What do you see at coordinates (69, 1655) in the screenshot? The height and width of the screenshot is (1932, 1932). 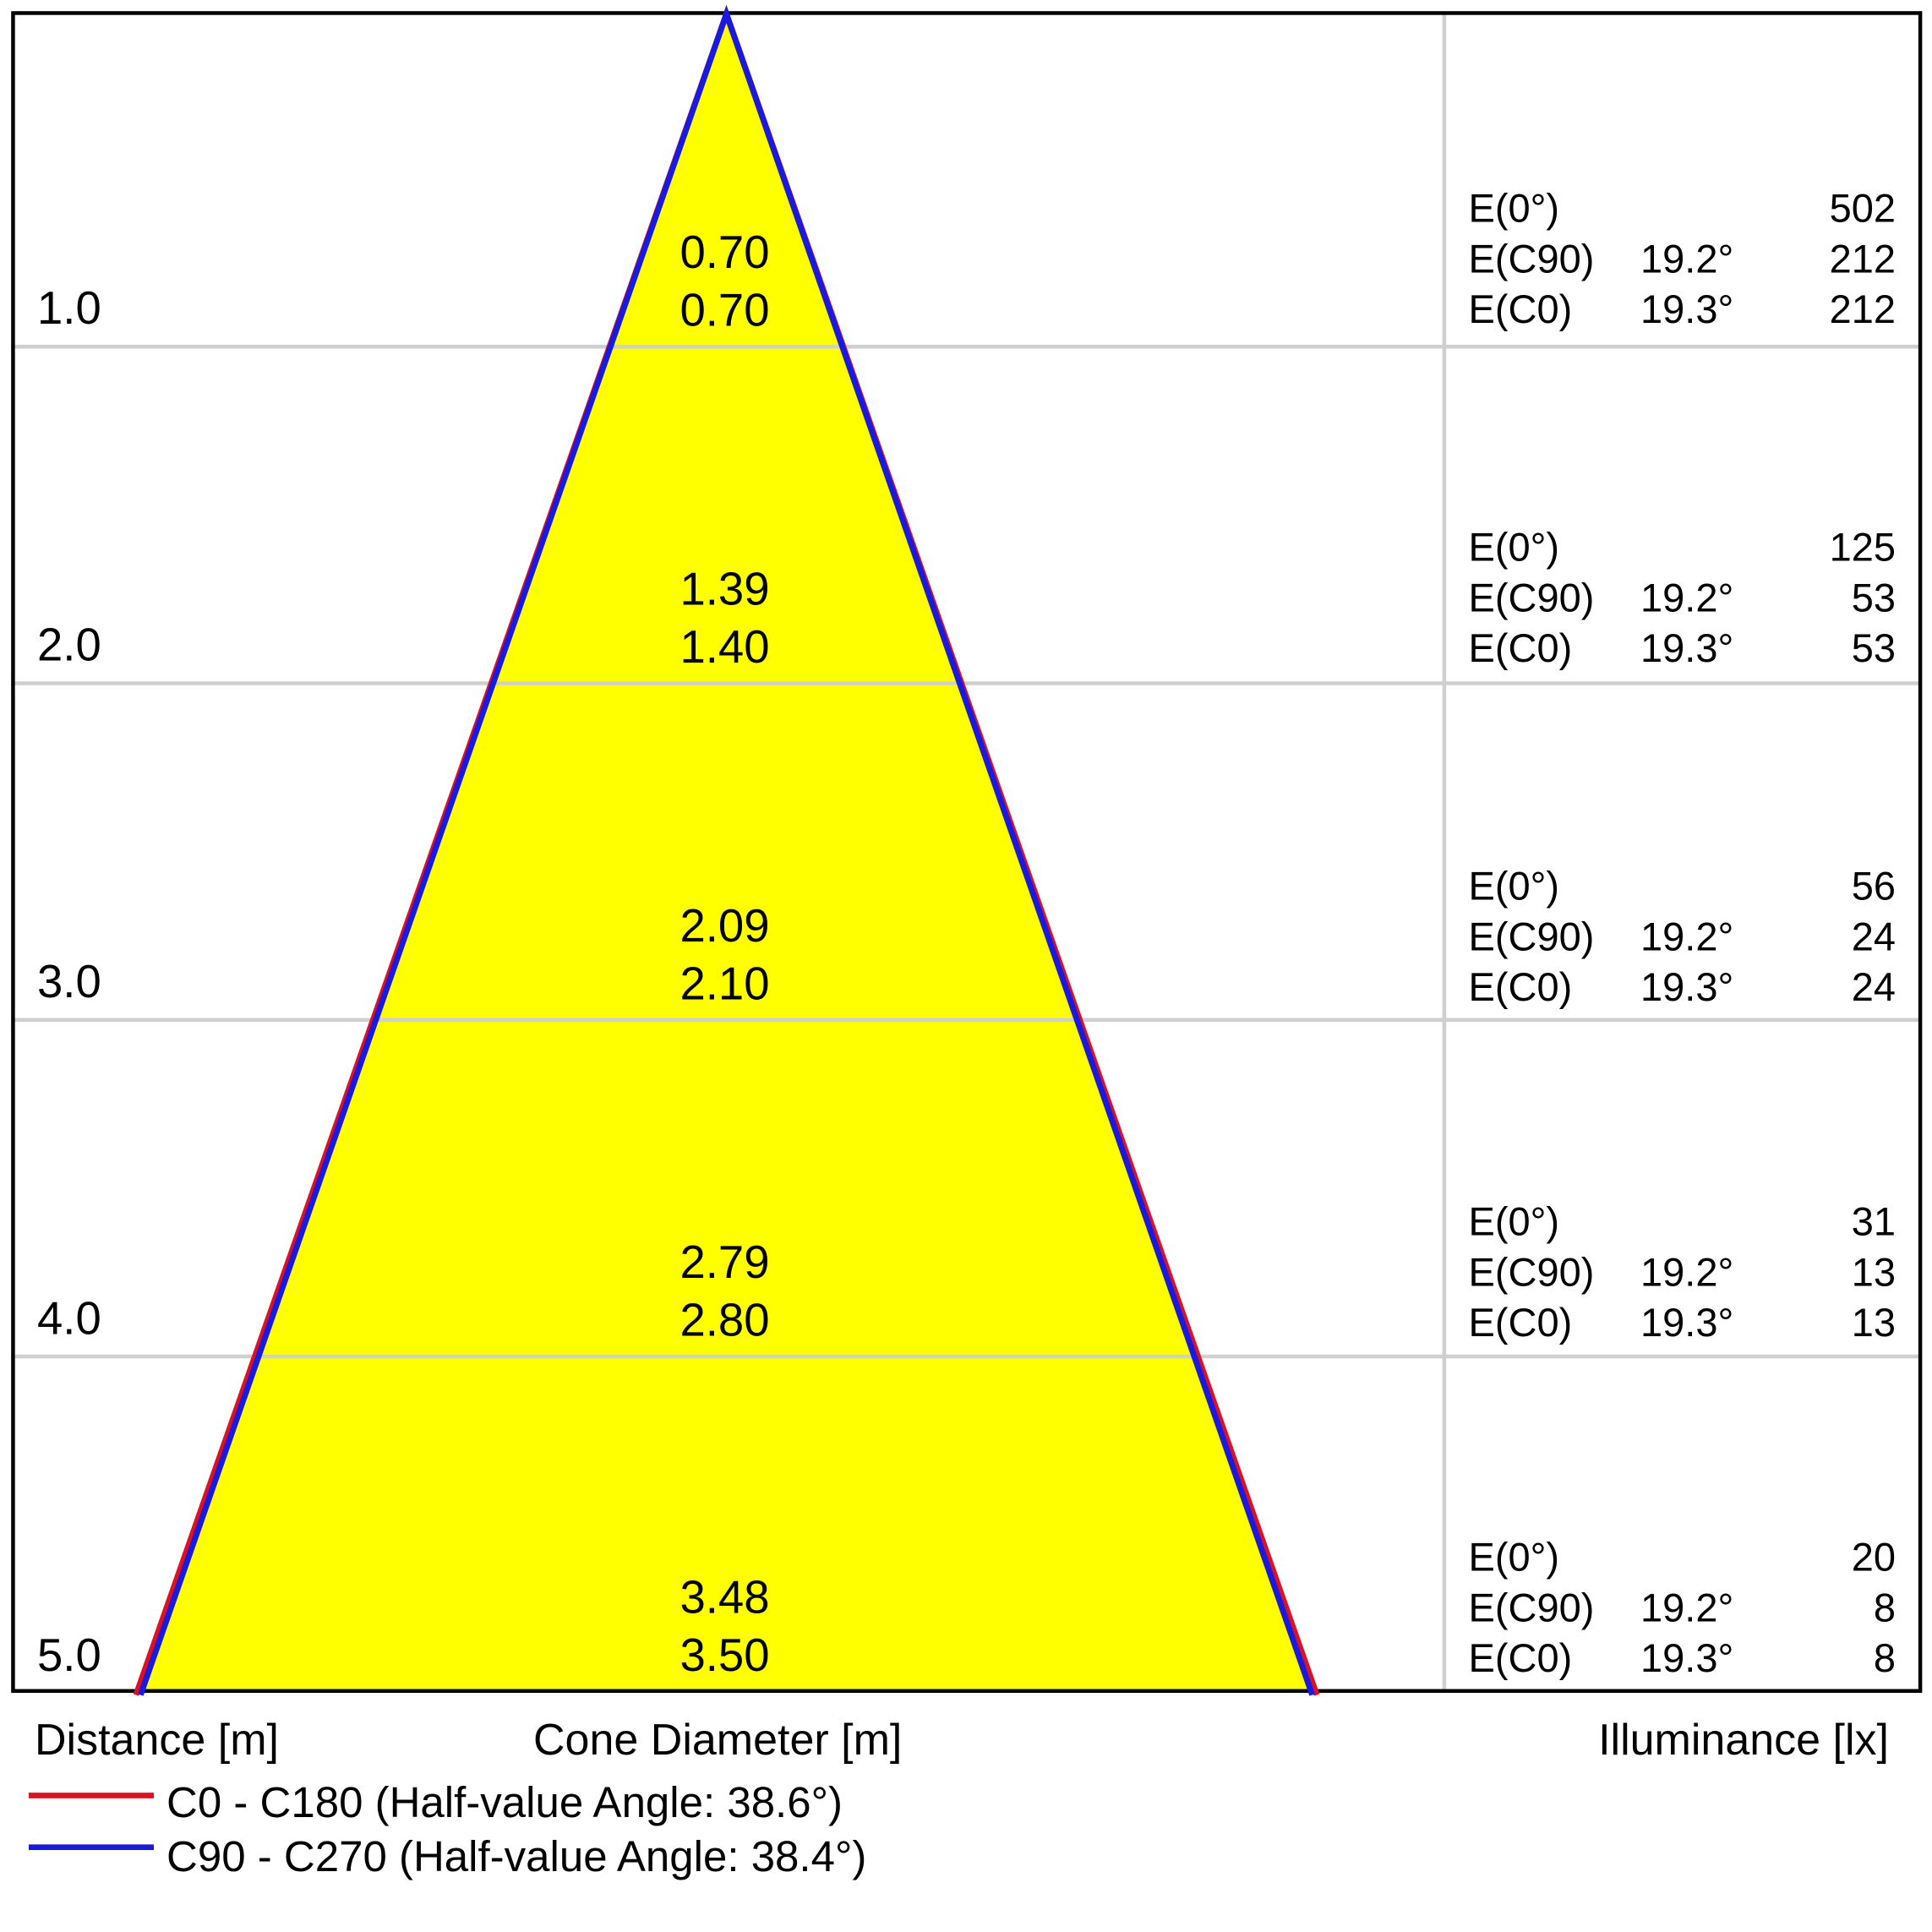 I see `svg-text: 5.0` at bounding box center [69, 1655].